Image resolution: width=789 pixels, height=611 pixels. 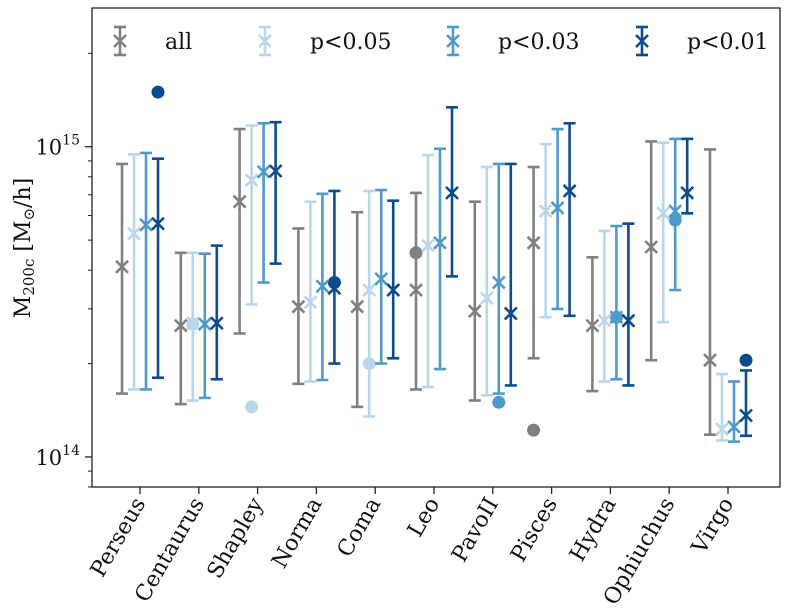 I want to click on errorbar-p-0-01-pisces, so click(x=569, y=219).